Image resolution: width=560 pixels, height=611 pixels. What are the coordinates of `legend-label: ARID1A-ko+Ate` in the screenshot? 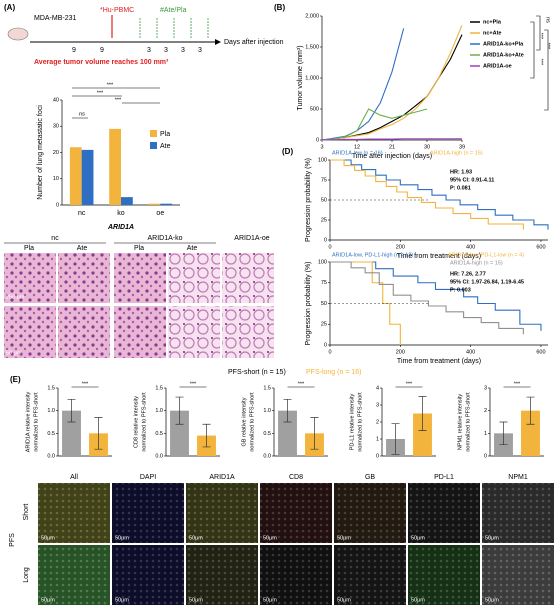 It's located at (503, 55).